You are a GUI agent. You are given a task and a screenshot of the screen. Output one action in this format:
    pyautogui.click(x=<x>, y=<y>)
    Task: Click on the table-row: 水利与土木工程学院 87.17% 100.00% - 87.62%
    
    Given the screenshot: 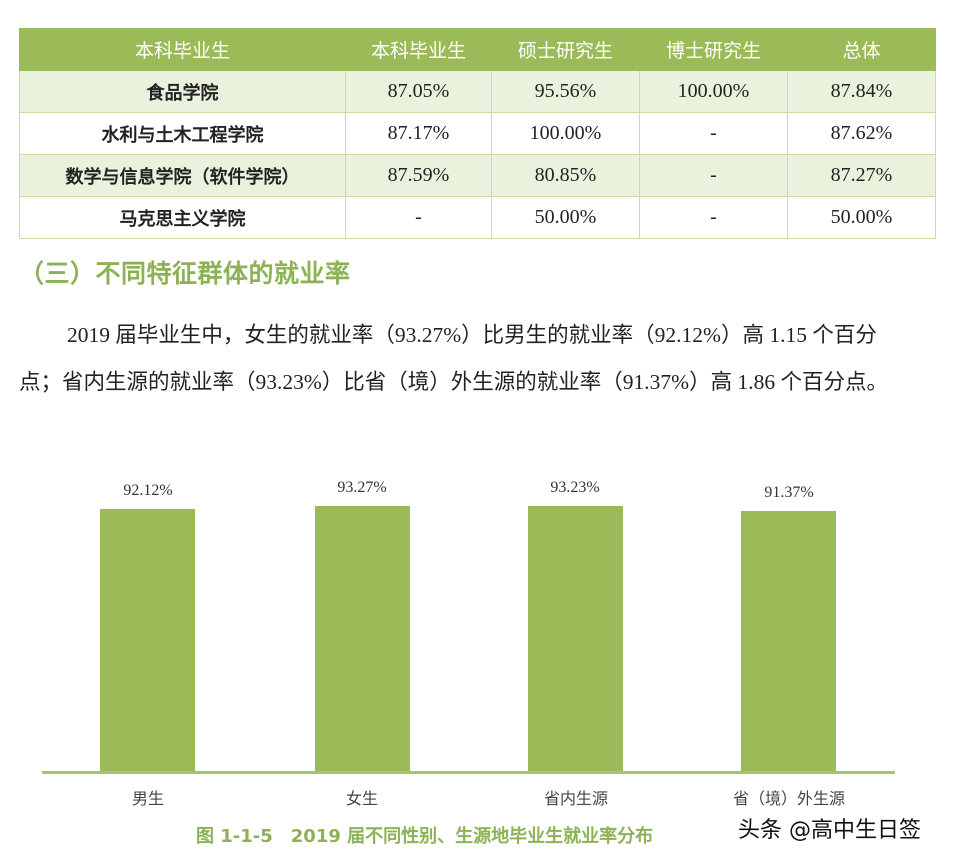 What is the action you would take?
    pyautogui.click(x=477, y=133)
    